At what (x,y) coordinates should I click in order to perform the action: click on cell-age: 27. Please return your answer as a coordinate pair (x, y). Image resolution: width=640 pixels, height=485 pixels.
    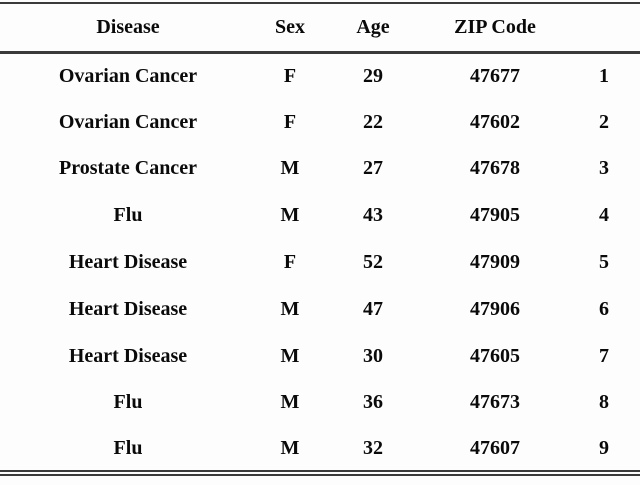
    Looking at the image, I should click on (373, 168).